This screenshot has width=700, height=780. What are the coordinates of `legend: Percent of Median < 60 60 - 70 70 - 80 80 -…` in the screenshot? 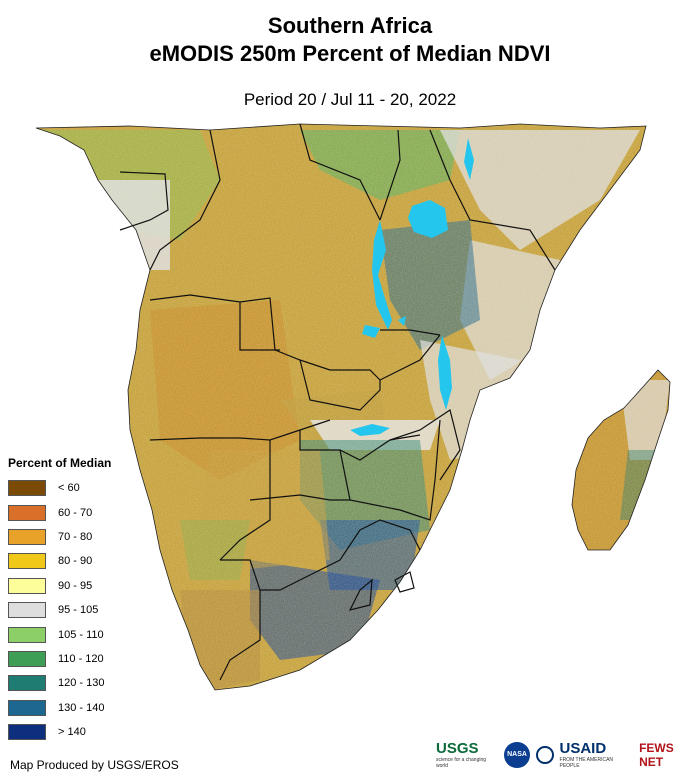 It's located at (59, 600).